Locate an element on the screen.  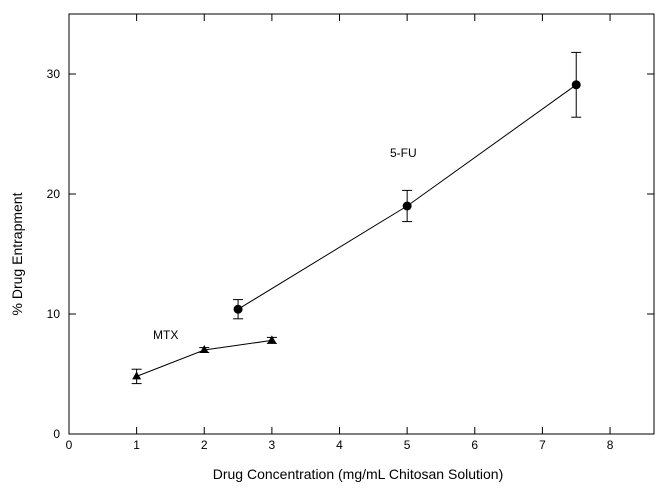
x-tick-label: 6 is located at coordinates (474, 445).